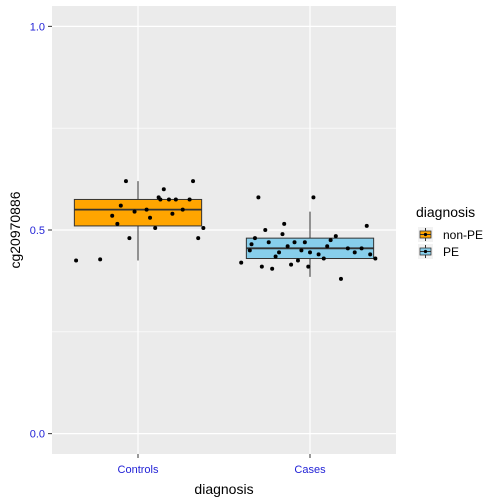 The width and height of the screenshot is (504, 504). Describe the element at coordinates (37, 27) in the screenshot. I see `y-tick-label: 1.0` at that location.